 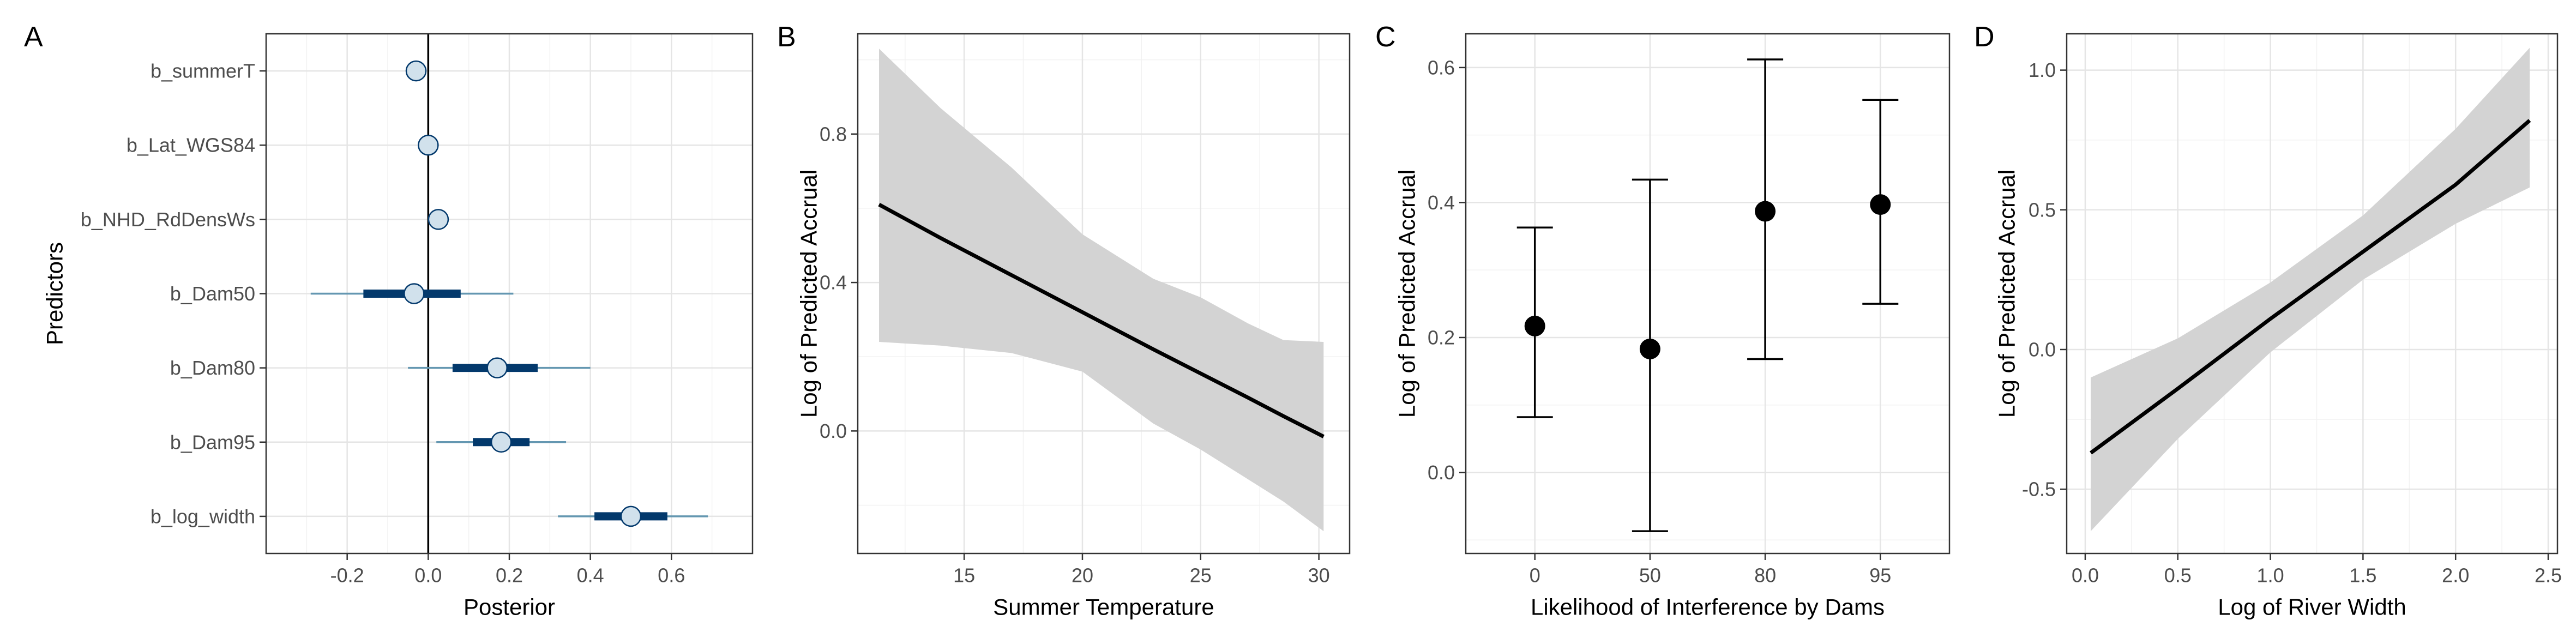 I want to click on c-x-label-3: 95, so click(x=1880, y=575).